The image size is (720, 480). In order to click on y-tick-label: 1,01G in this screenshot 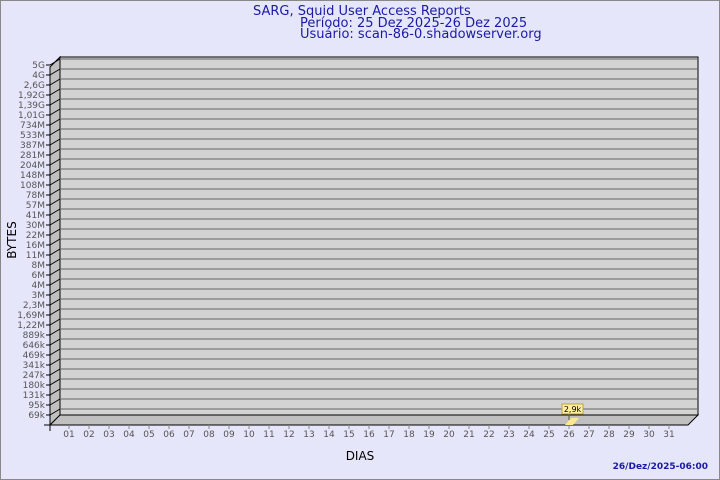, I will do `click(31, 116)`.